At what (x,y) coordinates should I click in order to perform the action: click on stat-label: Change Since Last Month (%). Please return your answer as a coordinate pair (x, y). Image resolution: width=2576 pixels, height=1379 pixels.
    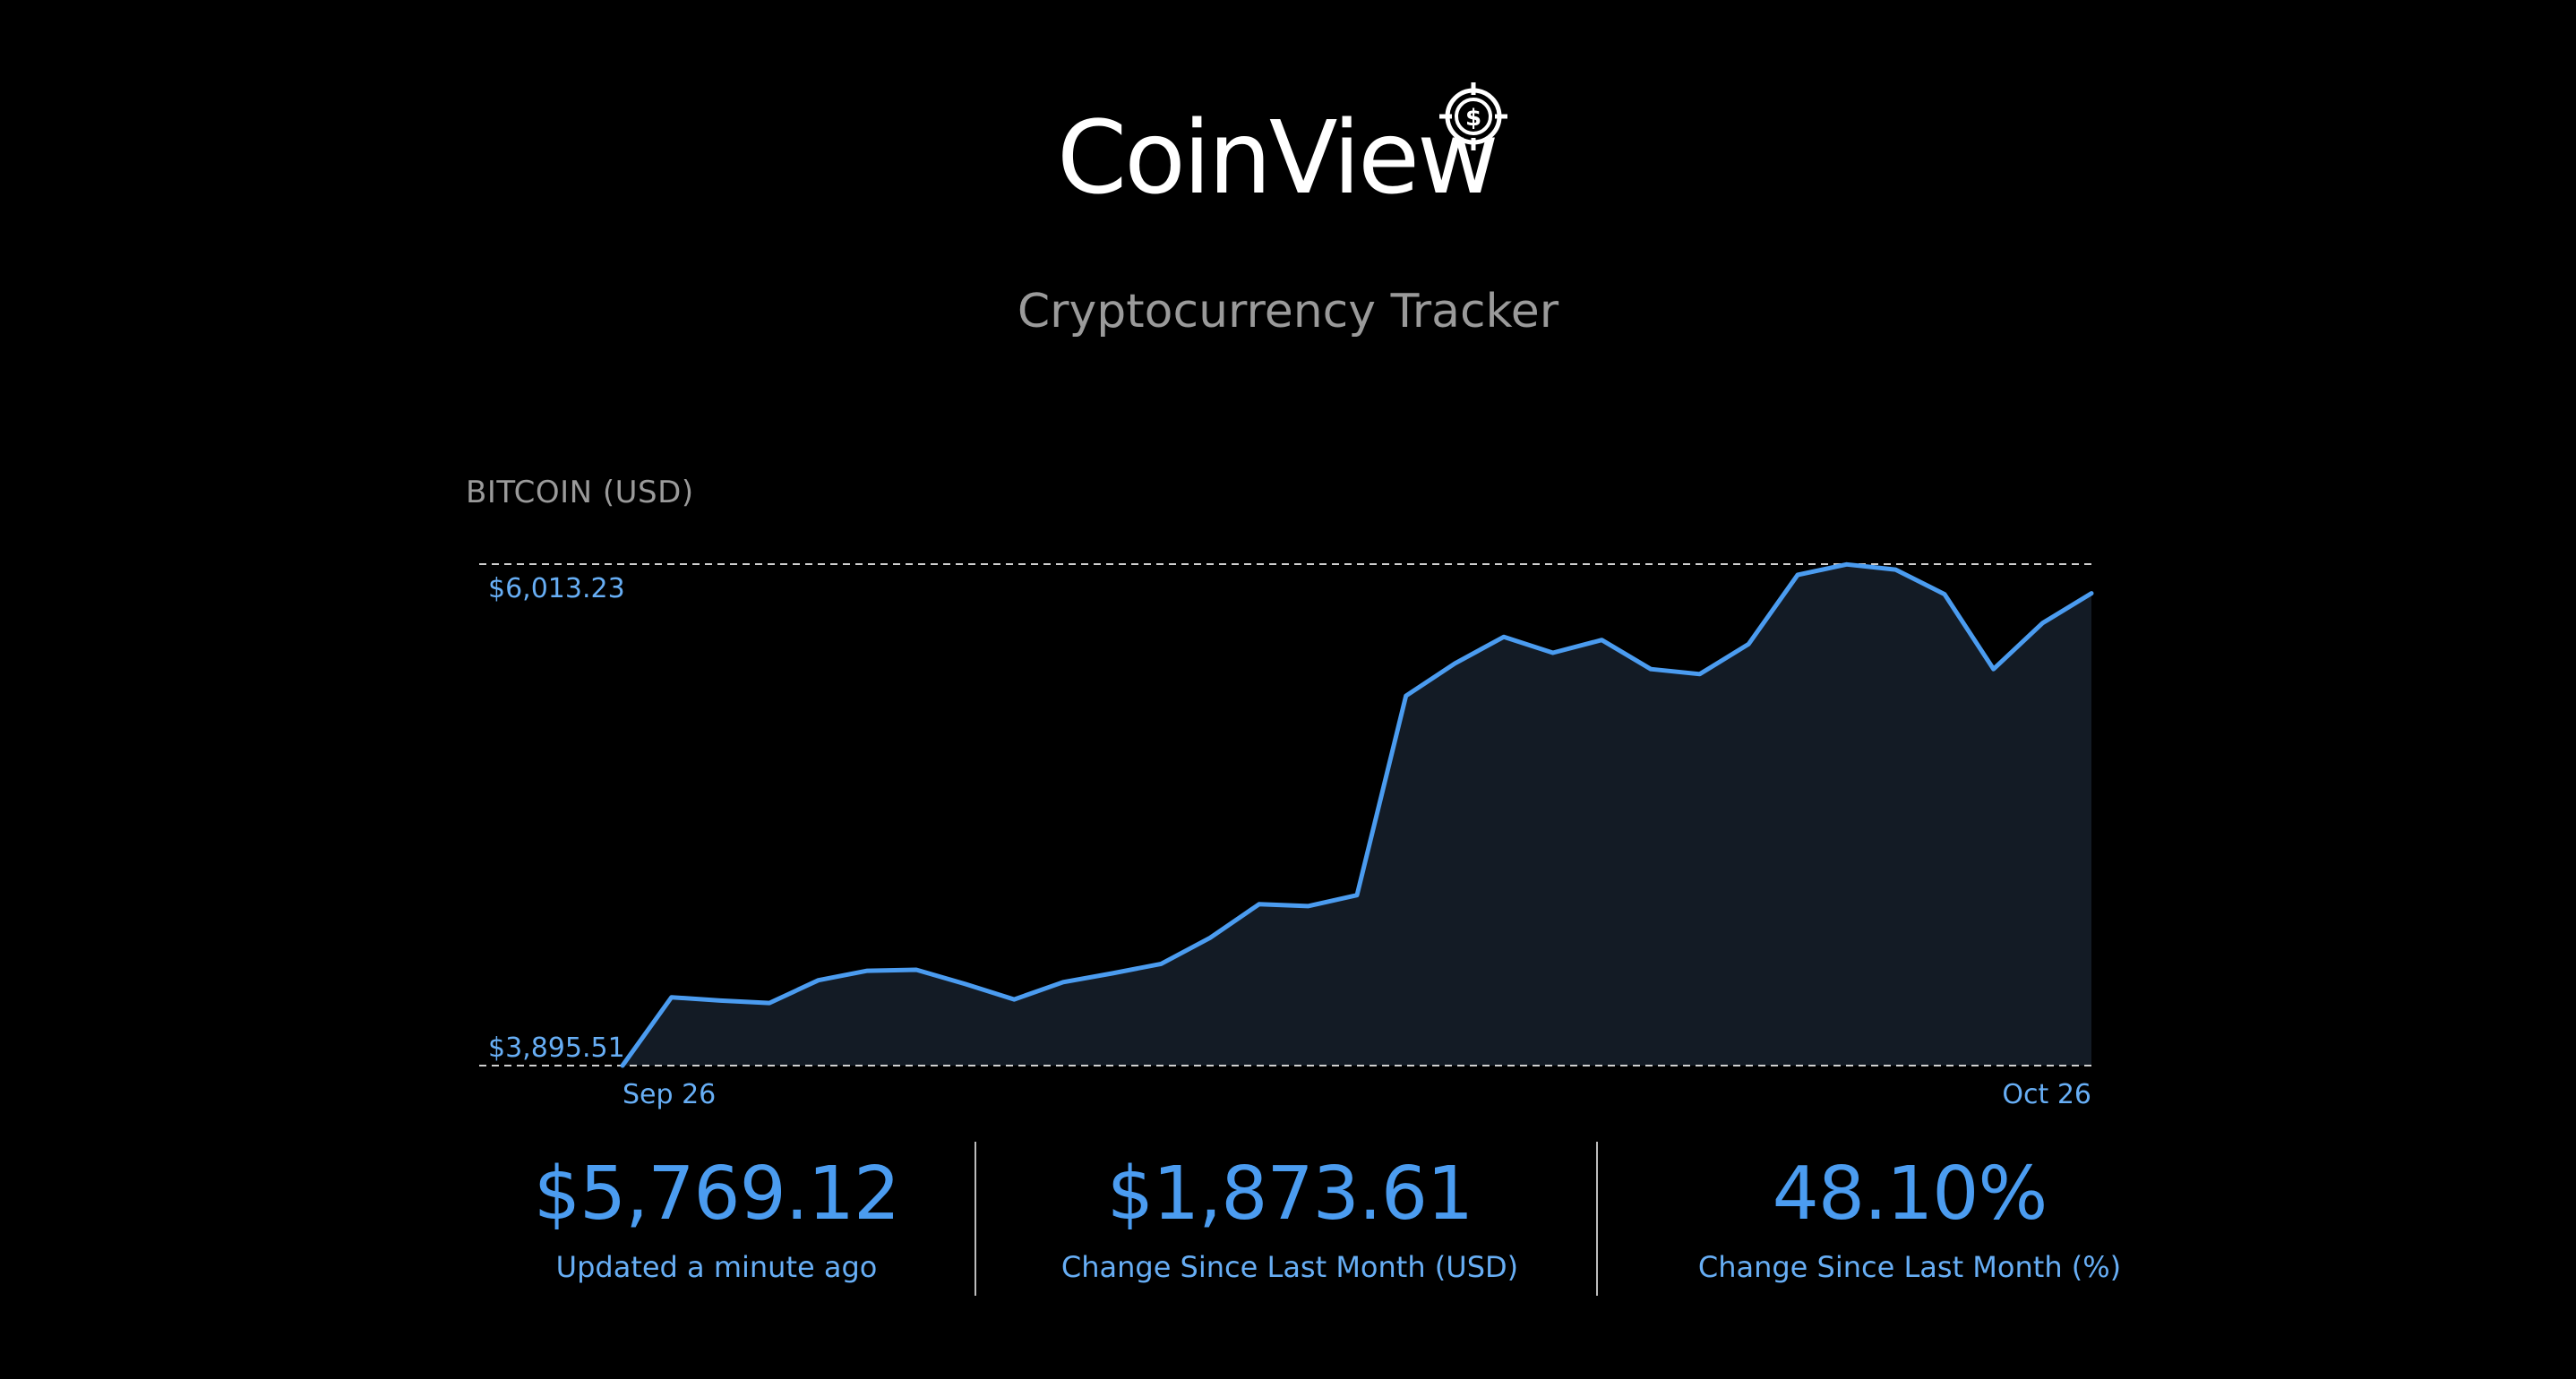
    Looking at the image, I should click on (1909, 1267).